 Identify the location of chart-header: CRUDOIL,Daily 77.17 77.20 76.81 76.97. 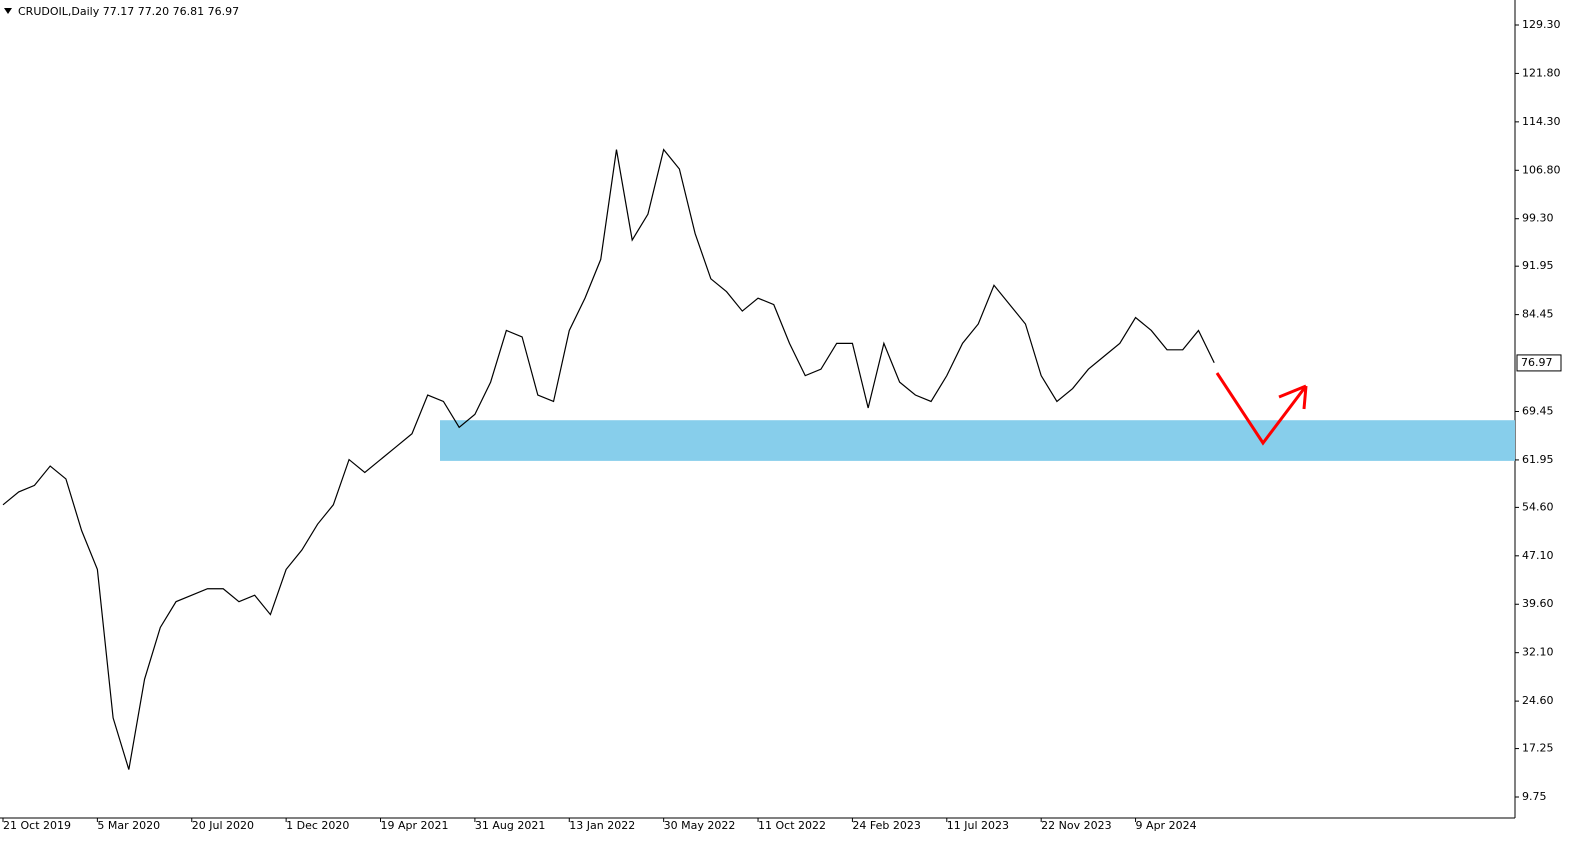
(128, 11).